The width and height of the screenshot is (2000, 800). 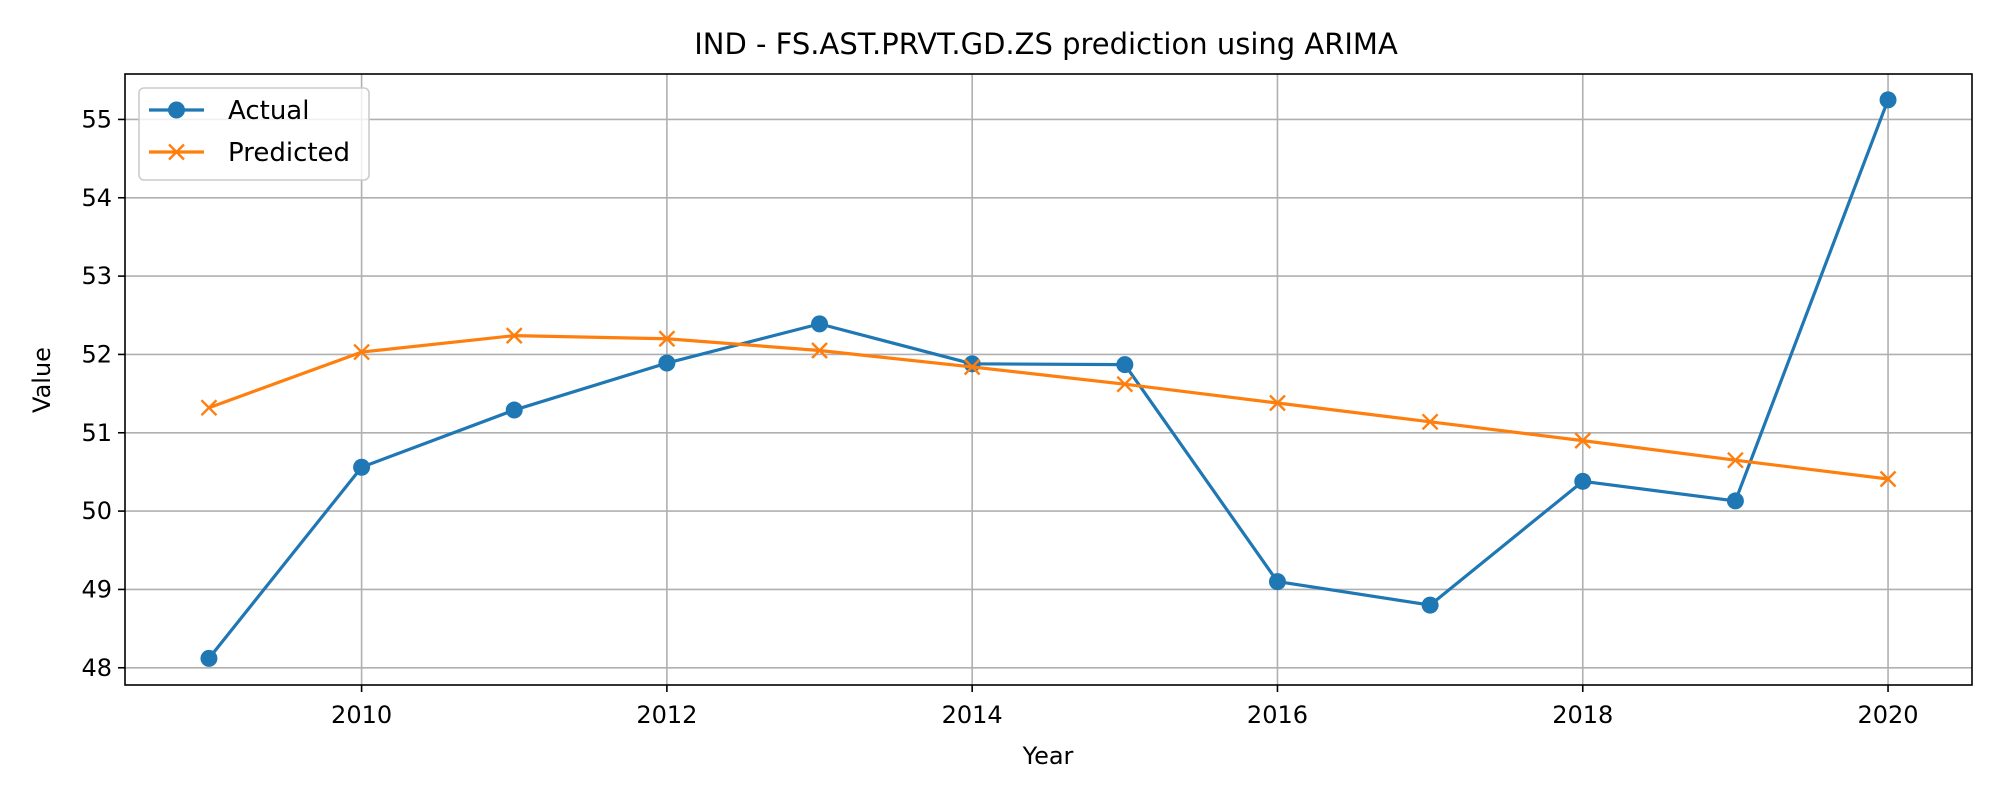 What do you see at coordinates (42, 380) in the screenshot?
I see `y-axis-label: Value` at bounding box center [42, 380].